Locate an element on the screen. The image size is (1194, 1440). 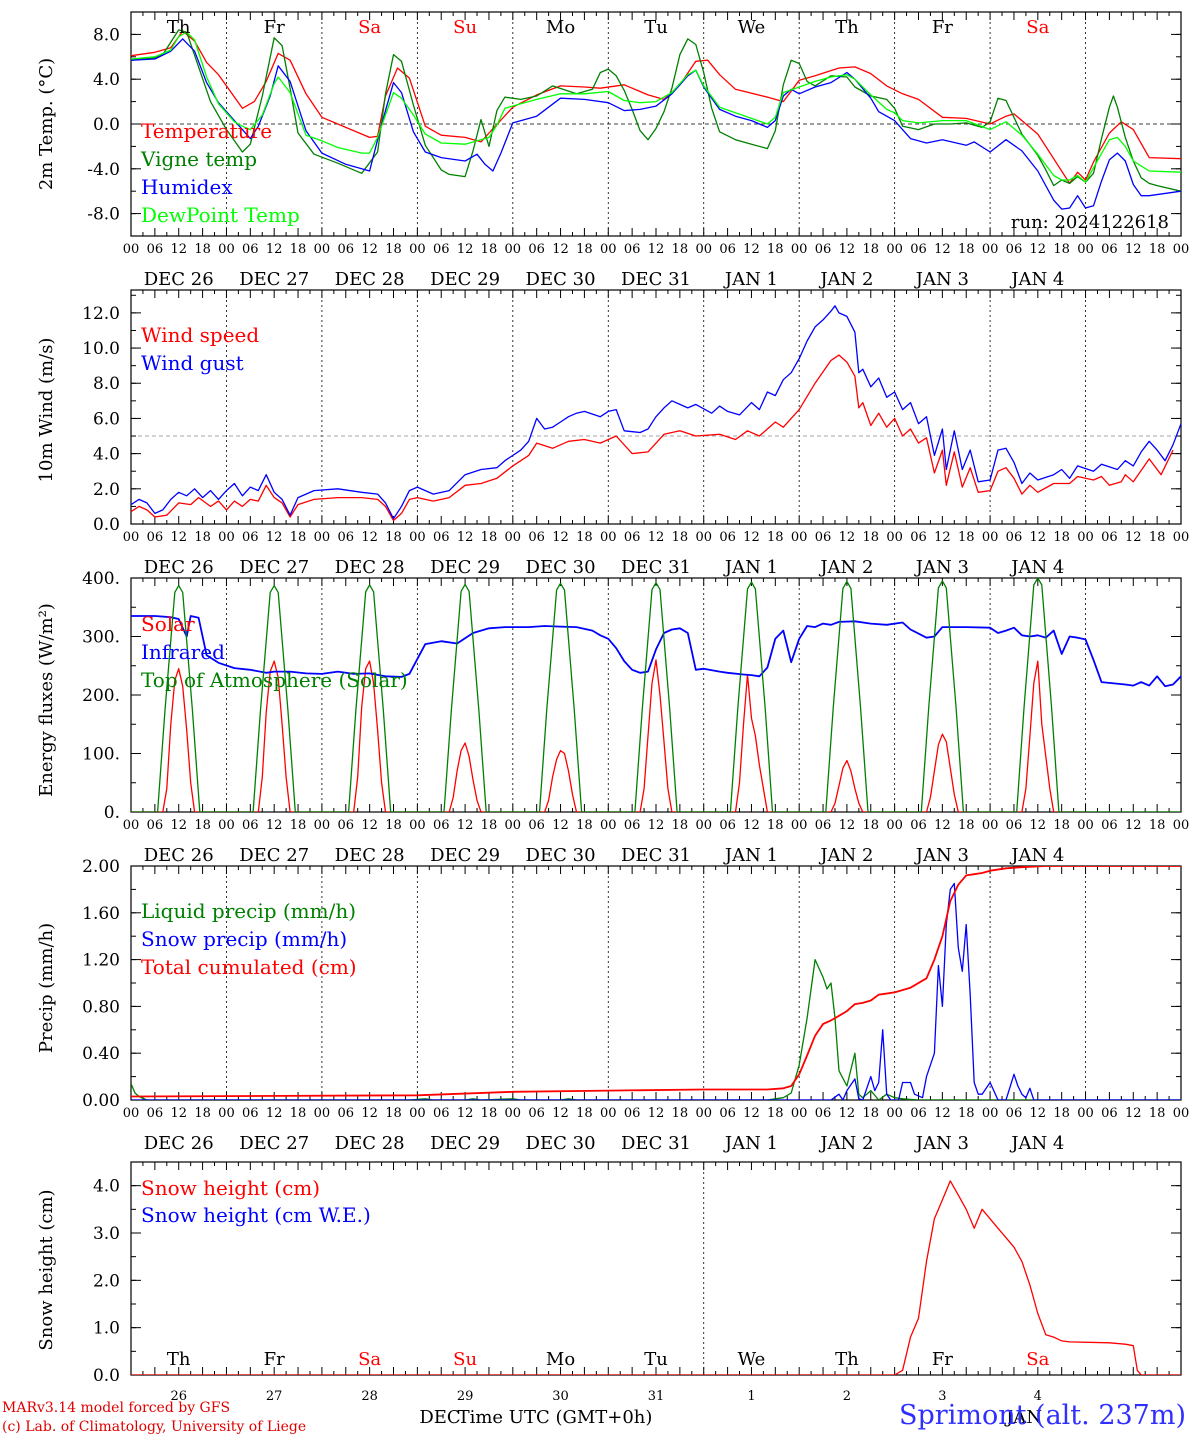
run-label: run: 2024122618 is located at coordinates (1090, 222).